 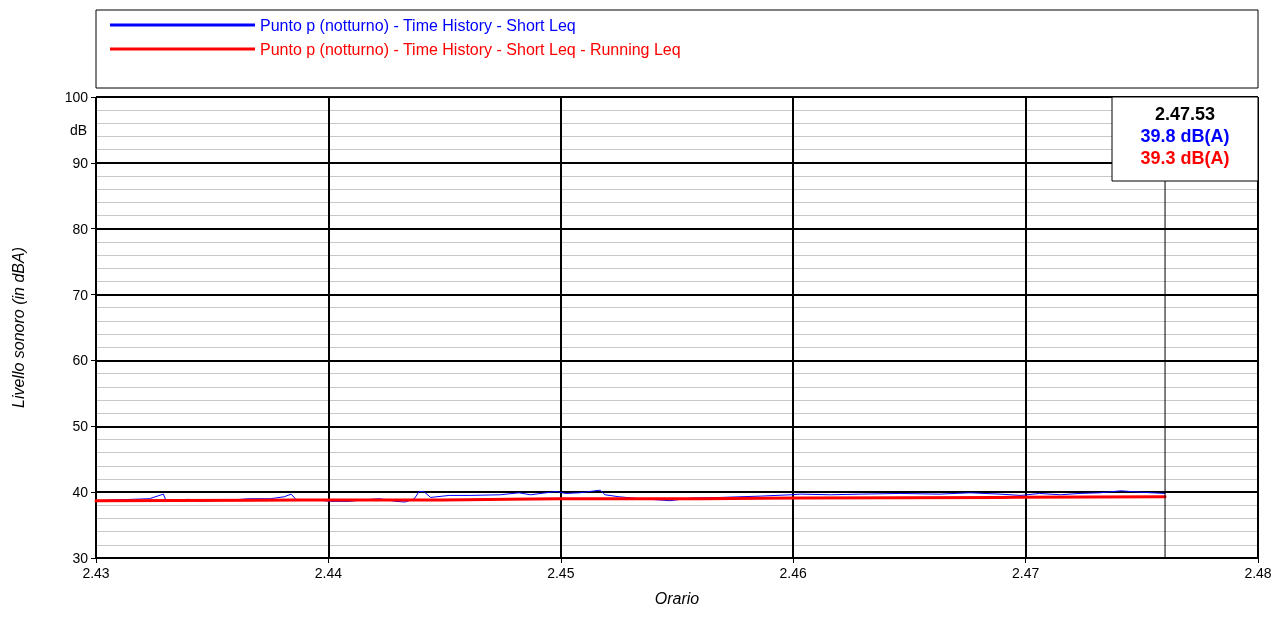 What do you see at coordinates (18, 327) in the screenshot?
I see `y-axis-title: Livello sonoro (in dBA)` at bounding box center [18, 327].